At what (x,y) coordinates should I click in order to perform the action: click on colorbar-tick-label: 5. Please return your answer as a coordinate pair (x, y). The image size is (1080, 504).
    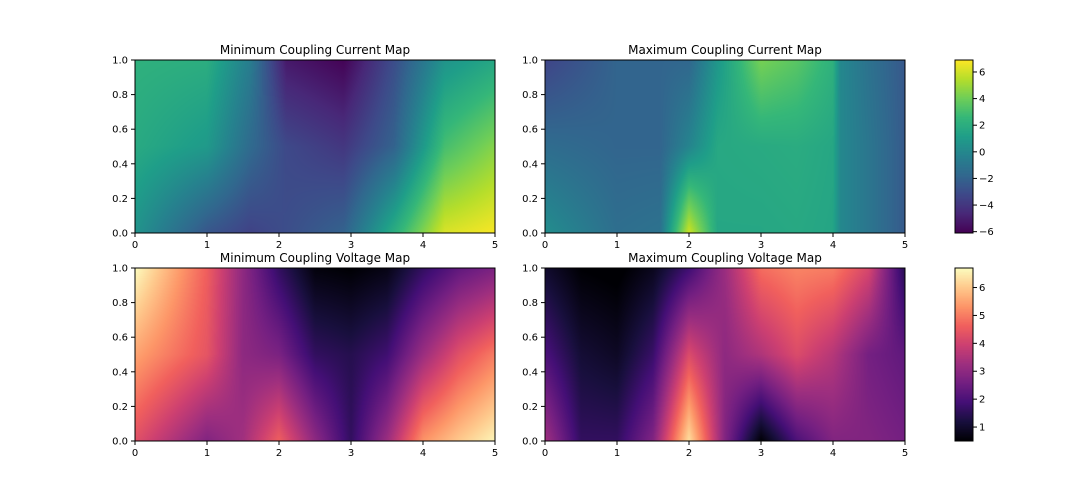
    Looking at the image, I should click on (982, 316).